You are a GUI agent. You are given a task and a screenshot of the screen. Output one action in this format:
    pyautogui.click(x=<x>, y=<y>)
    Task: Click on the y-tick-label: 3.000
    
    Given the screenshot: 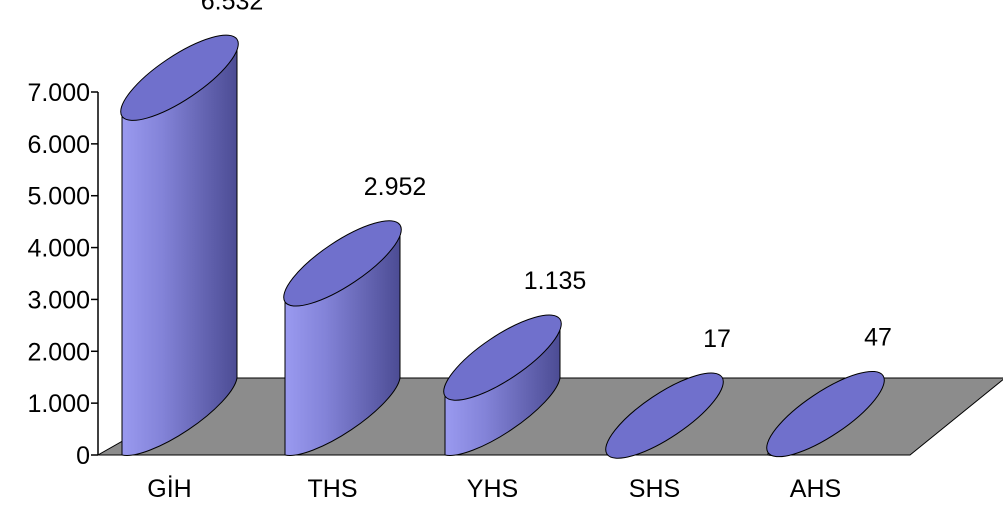 What is the action you would take?
    pyautogui.click(x=58, y=300)
    